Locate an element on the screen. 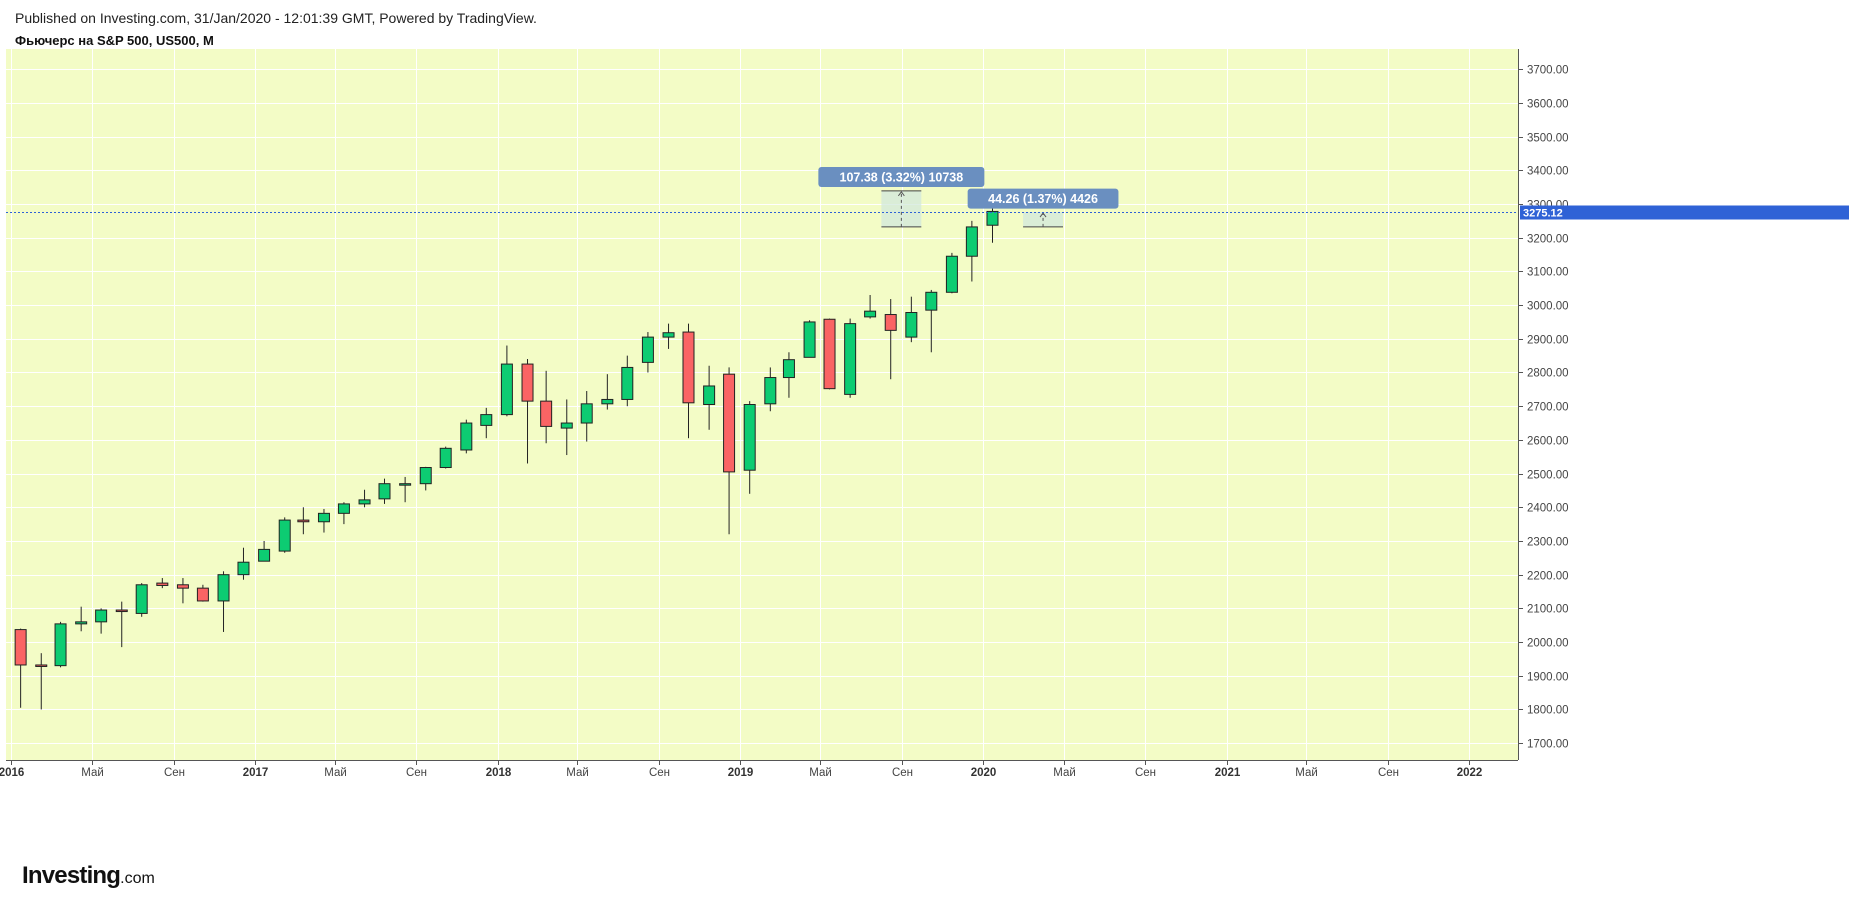 This screenshot has width=1853, height=924. x-tick-label: 2016 is located at coordinates (12, 773).